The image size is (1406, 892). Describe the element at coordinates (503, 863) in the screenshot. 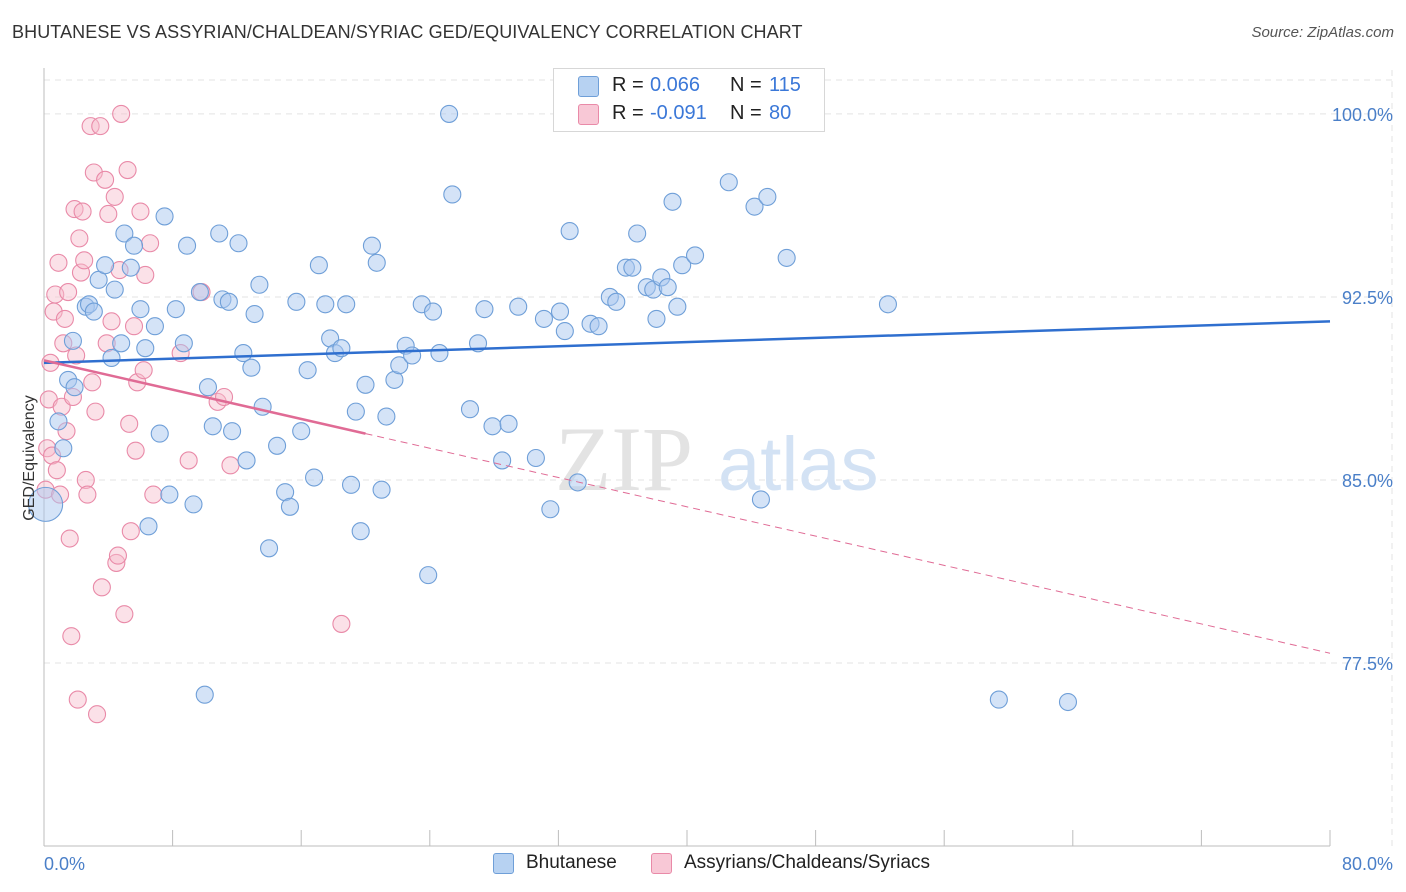

I see `series-swatch-blue` at that location.